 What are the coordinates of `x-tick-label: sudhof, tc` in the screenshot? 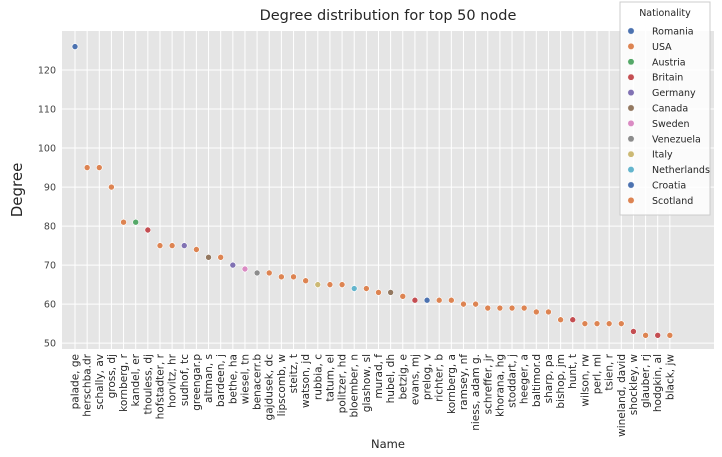 It's located at (185, 380).